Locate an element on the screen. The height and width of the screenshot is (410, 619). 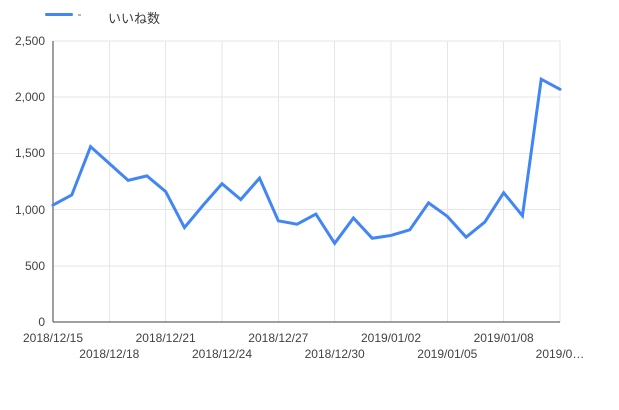
x-tick-label: 2018/12/27 is located at coordinates (278, 338).